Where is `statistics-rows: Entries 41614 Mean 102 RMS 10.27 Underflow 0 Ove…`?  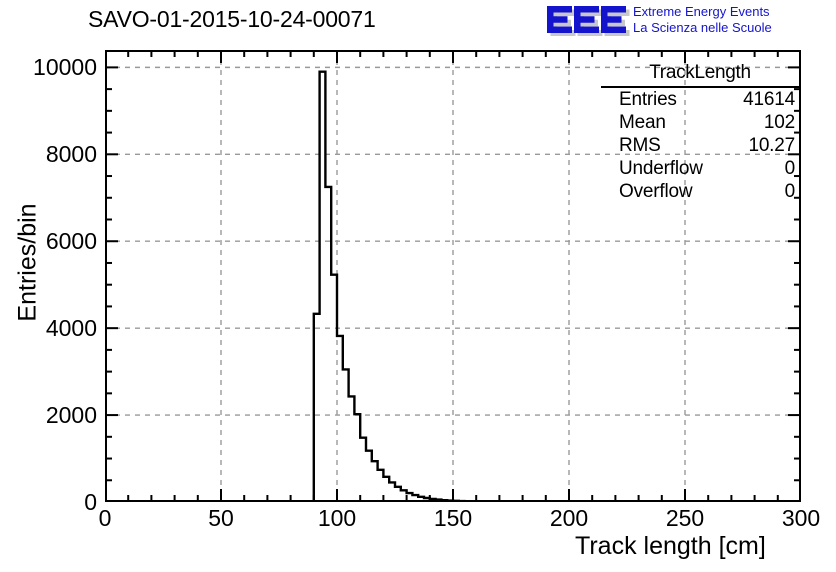 statistics-rows: Entries 41614 Mean 102 RMS 10.27 Underflow 0 Ove… is located at coordinates (700, 145).